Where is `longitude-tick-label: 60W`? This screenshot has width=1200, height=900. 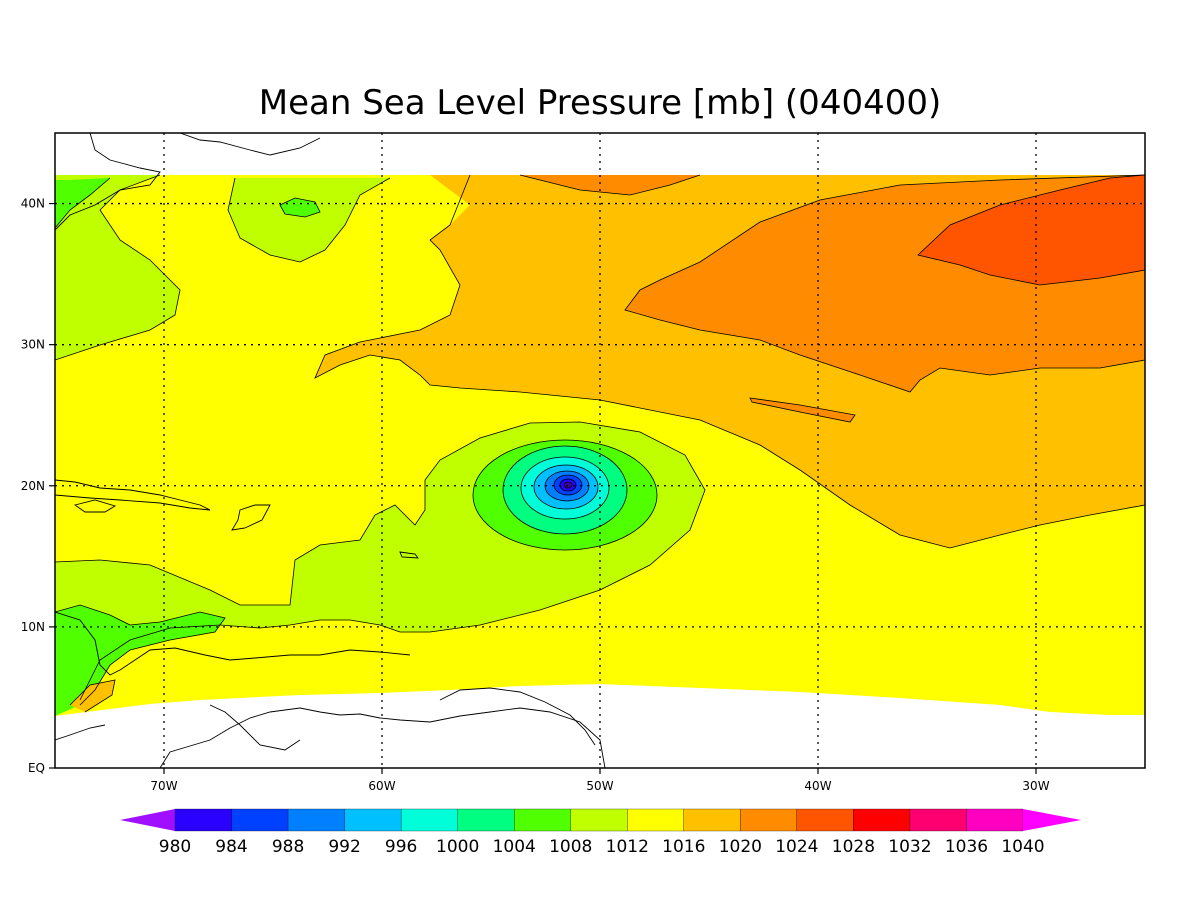 longitude-tick-label: 60W is located at coordinates (381, 786).